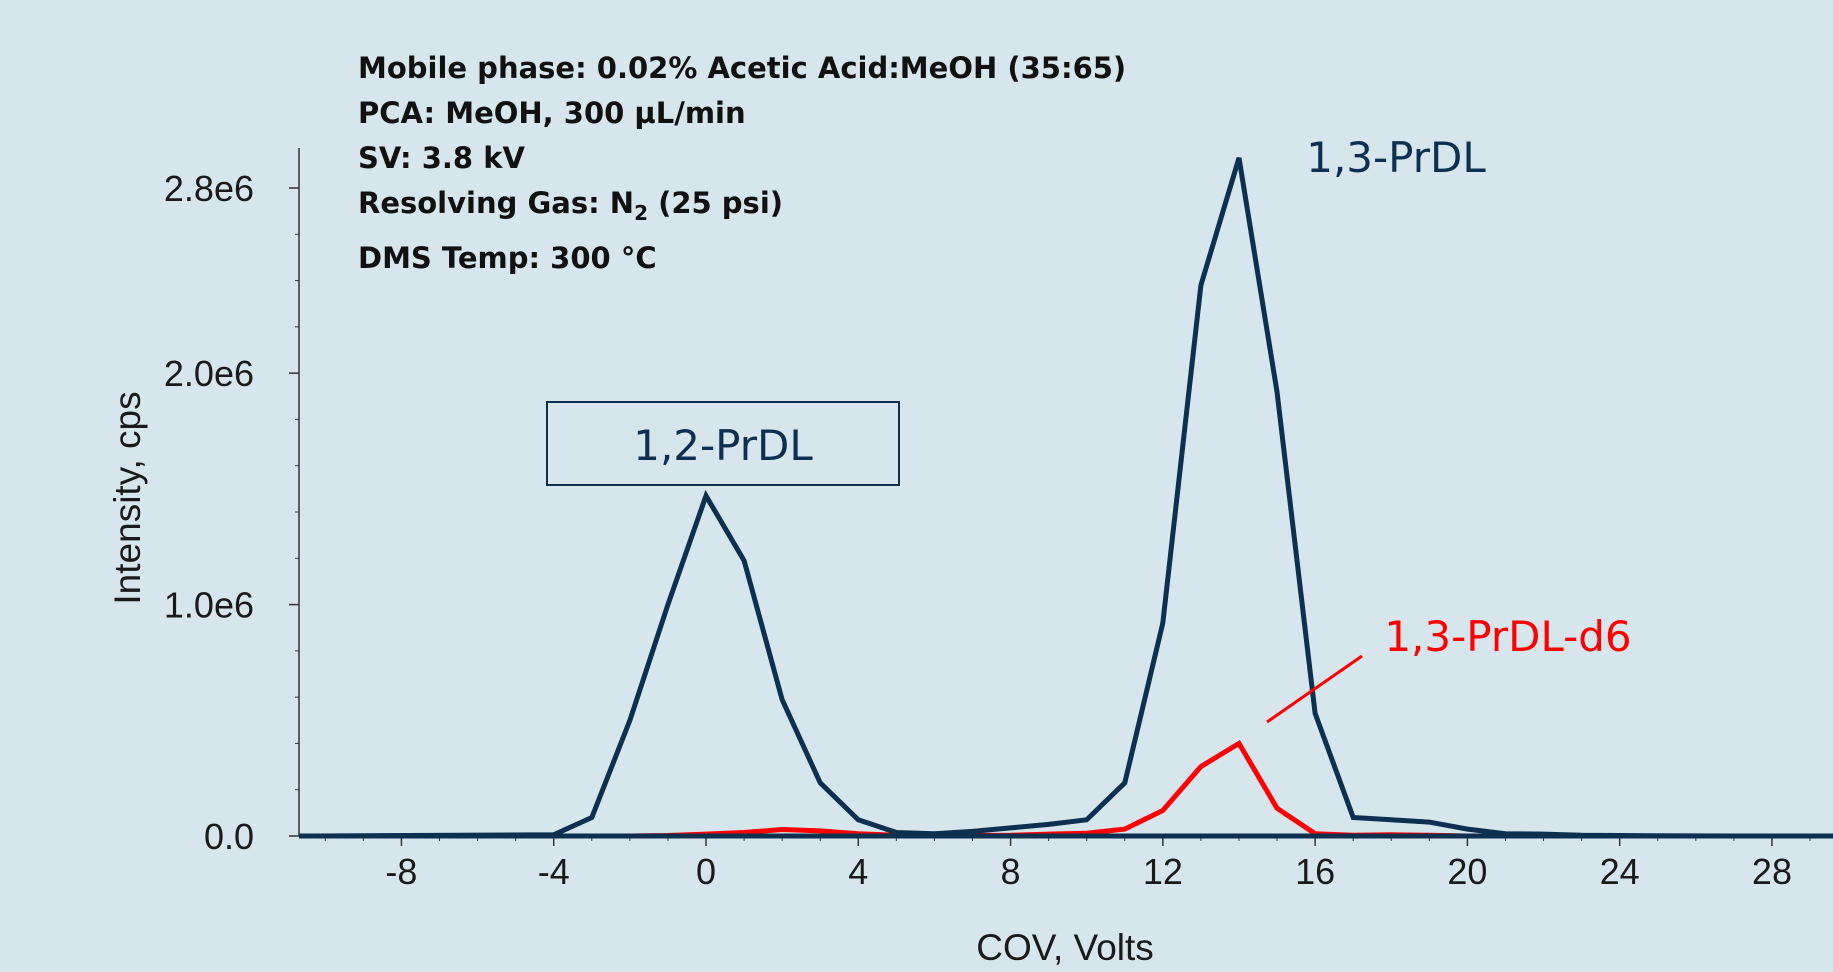 The height and width of the screenshot is (972, 1833). I want to click on peak-label-13-prdl-d6: 1,3-PrDL-d6, so click(1507, 636).